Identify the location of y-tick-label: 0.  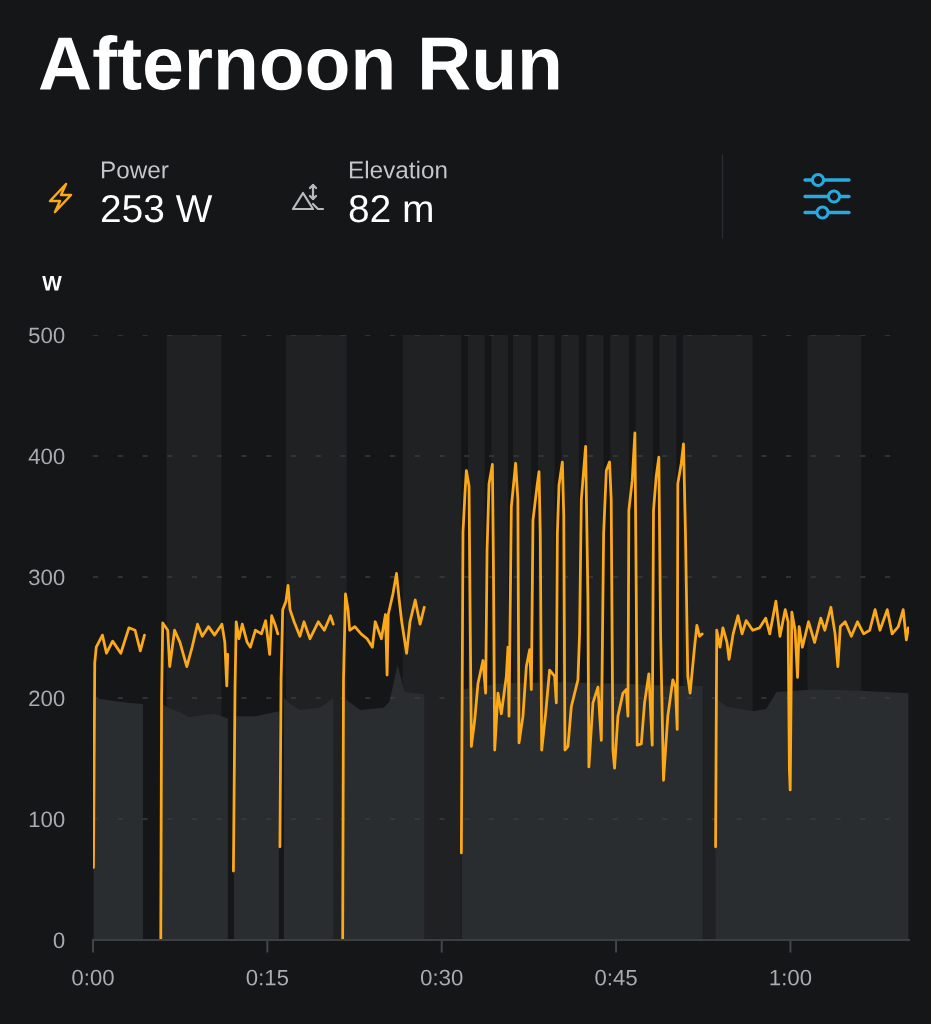
(59, 940).